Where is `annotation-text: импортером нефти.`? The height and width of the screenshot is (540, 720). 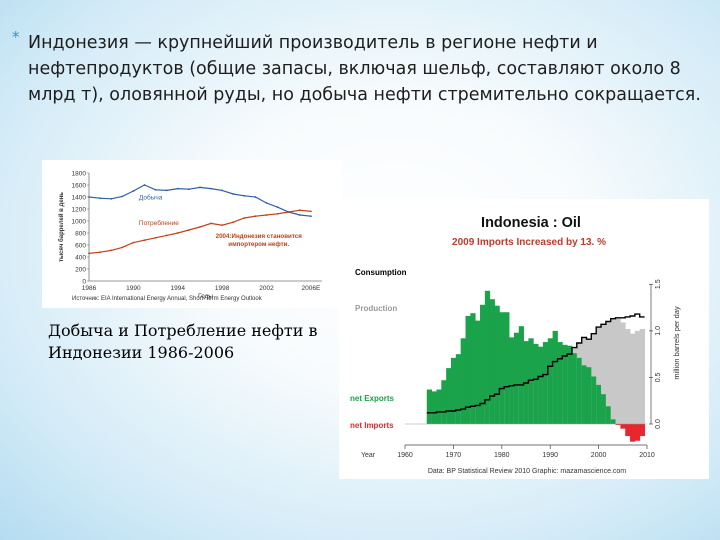 annotation-text: импортером нефти. is located at coordinates (258, 244).